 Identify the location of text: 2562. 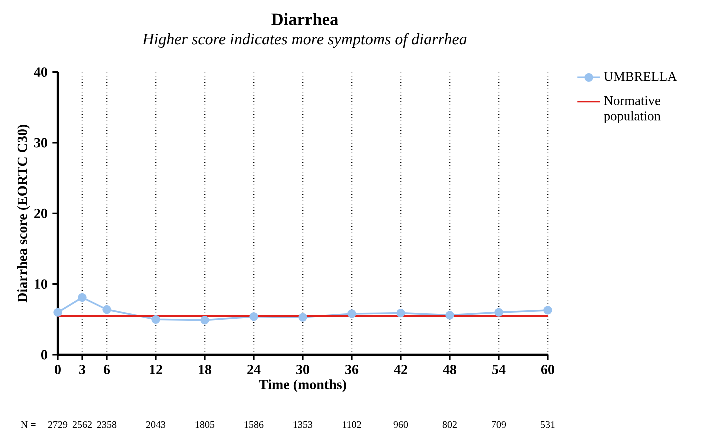
(82, 424).